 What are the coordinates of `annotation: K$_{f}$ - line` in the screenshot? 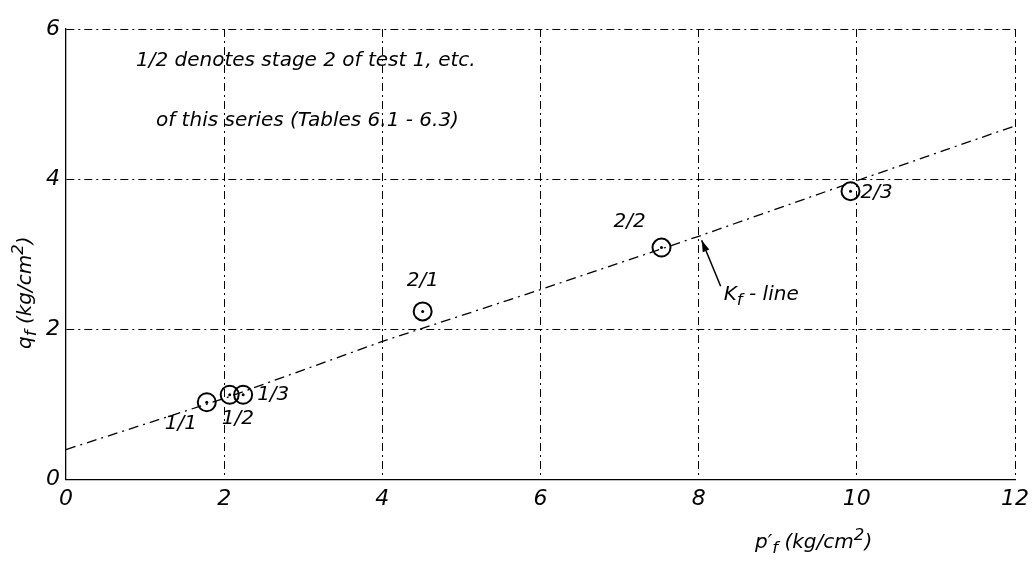 It's located at (761, 295).